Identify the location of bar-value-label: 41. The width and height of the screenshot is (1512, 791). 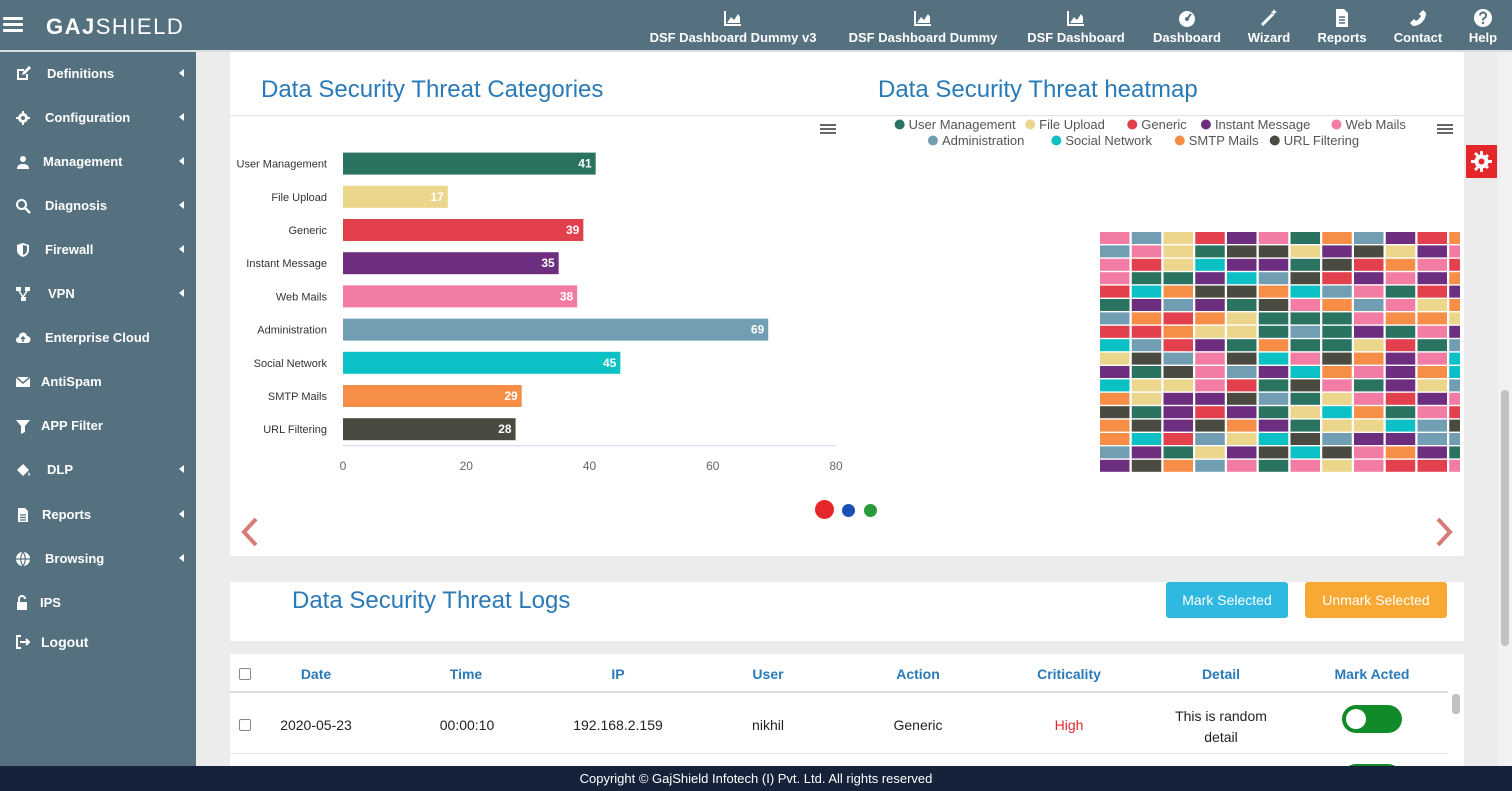
(585, 164).